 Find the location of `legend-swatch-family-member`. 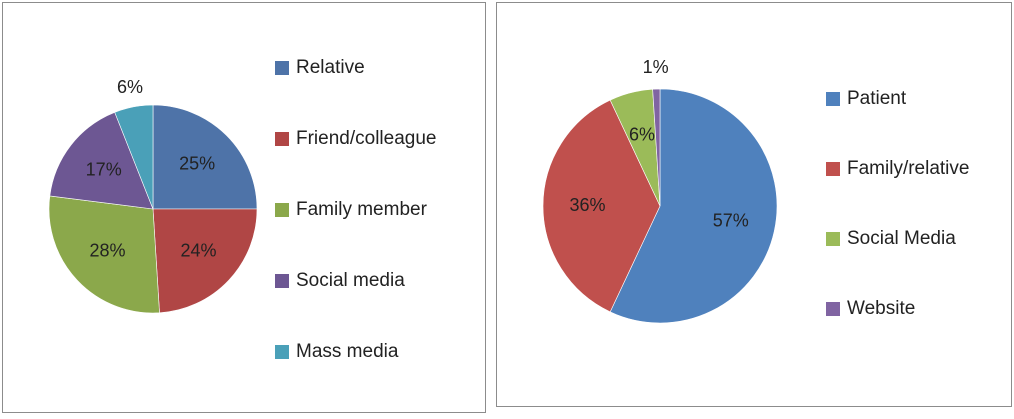

legend-swatch-family-member is located at coordinates (282, 210).